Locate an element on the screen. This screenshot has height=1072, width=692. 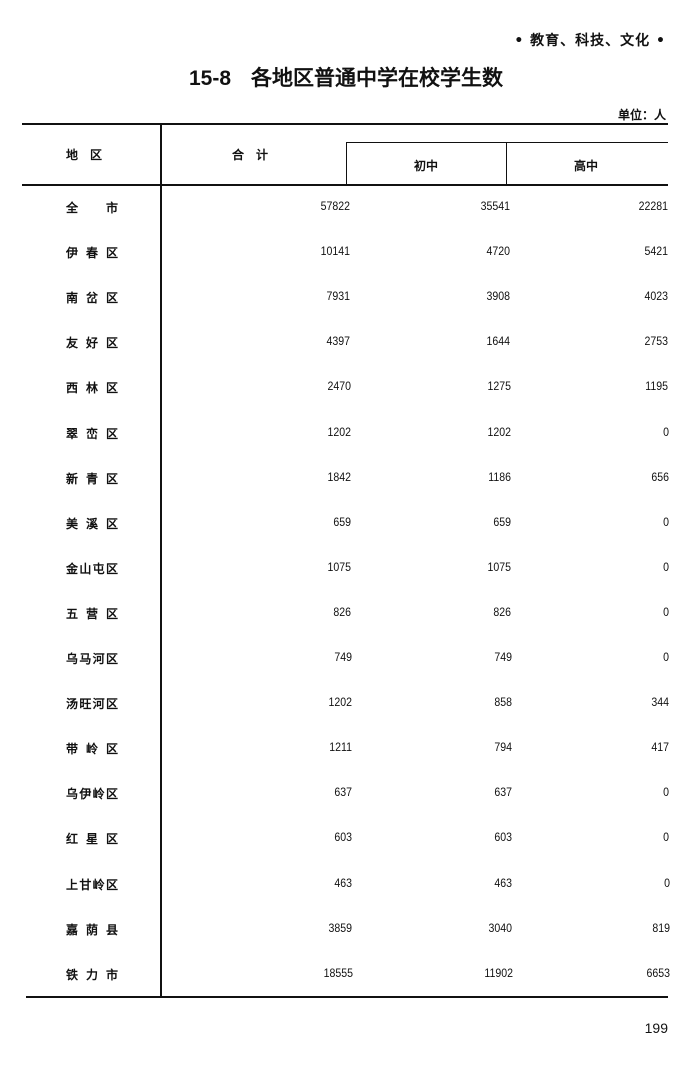
region-cell: 乌伊岭区 is located at coordinates (92, 794).